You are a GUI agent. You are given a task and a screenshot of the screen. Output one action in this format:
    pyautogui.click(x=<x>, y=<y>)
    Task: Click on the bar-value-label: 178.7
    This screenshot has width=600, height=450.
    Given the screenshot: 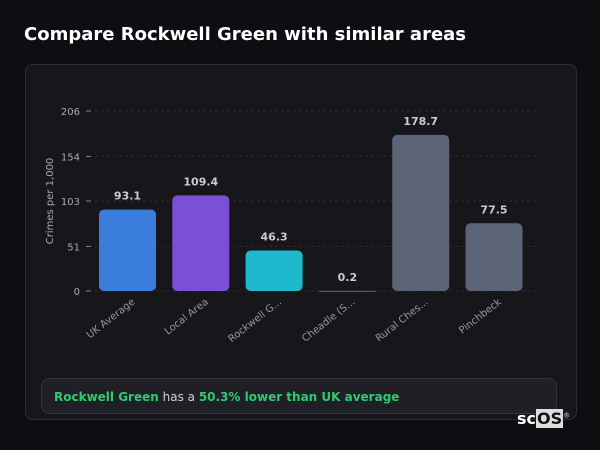 What is the action you would take?
    pyautogui.click(x=420, y=121)
    